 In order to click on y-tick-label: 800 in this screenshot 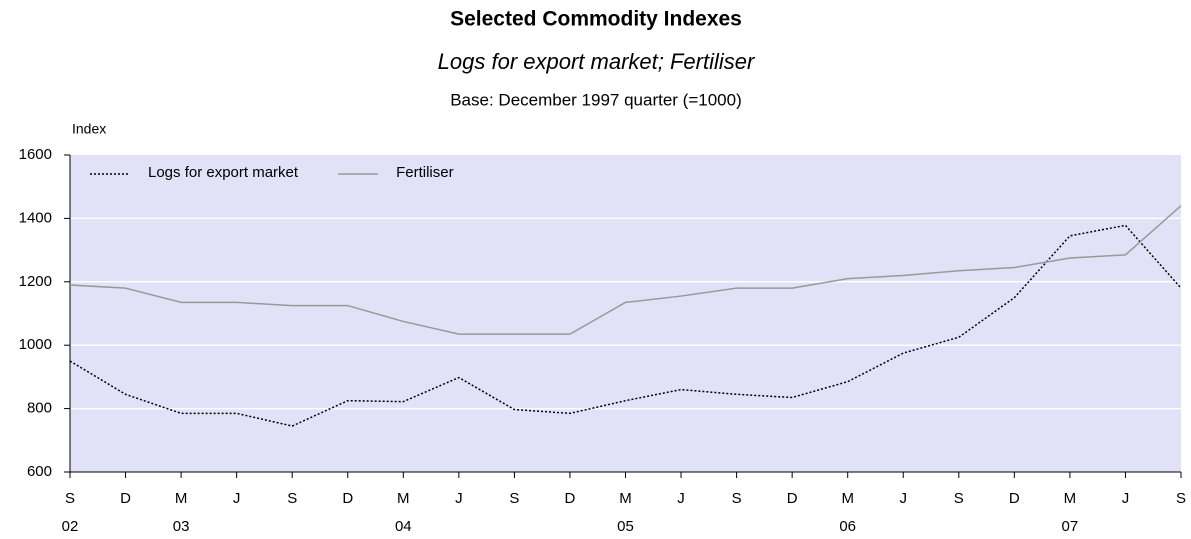, I will do `click(39, 408)`.